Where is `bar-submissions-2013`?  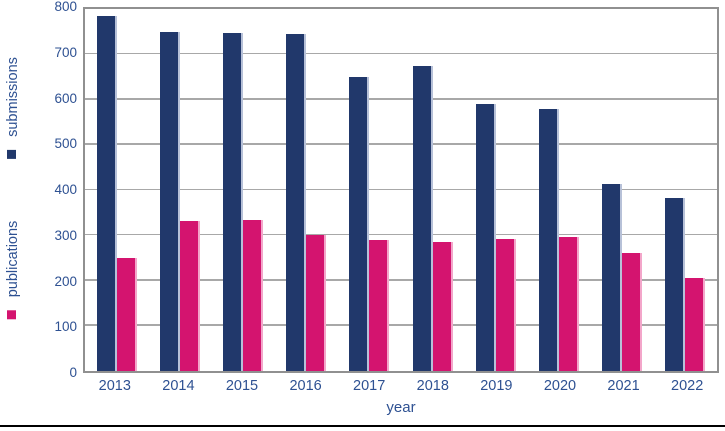 bar-submissions-2013 is located at coordinates (106, 193).